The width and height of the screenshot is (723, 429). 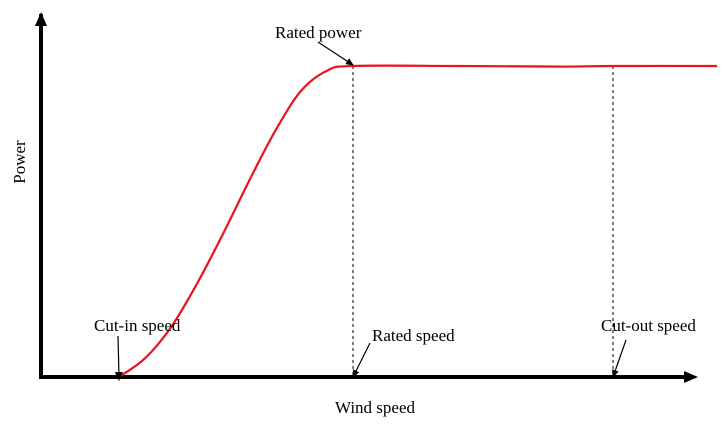 What do you see at coordinates (413, 335) in the screenshot?
I see `annotation-rated-speed: Rated speed` at bounding box center [413, 335].